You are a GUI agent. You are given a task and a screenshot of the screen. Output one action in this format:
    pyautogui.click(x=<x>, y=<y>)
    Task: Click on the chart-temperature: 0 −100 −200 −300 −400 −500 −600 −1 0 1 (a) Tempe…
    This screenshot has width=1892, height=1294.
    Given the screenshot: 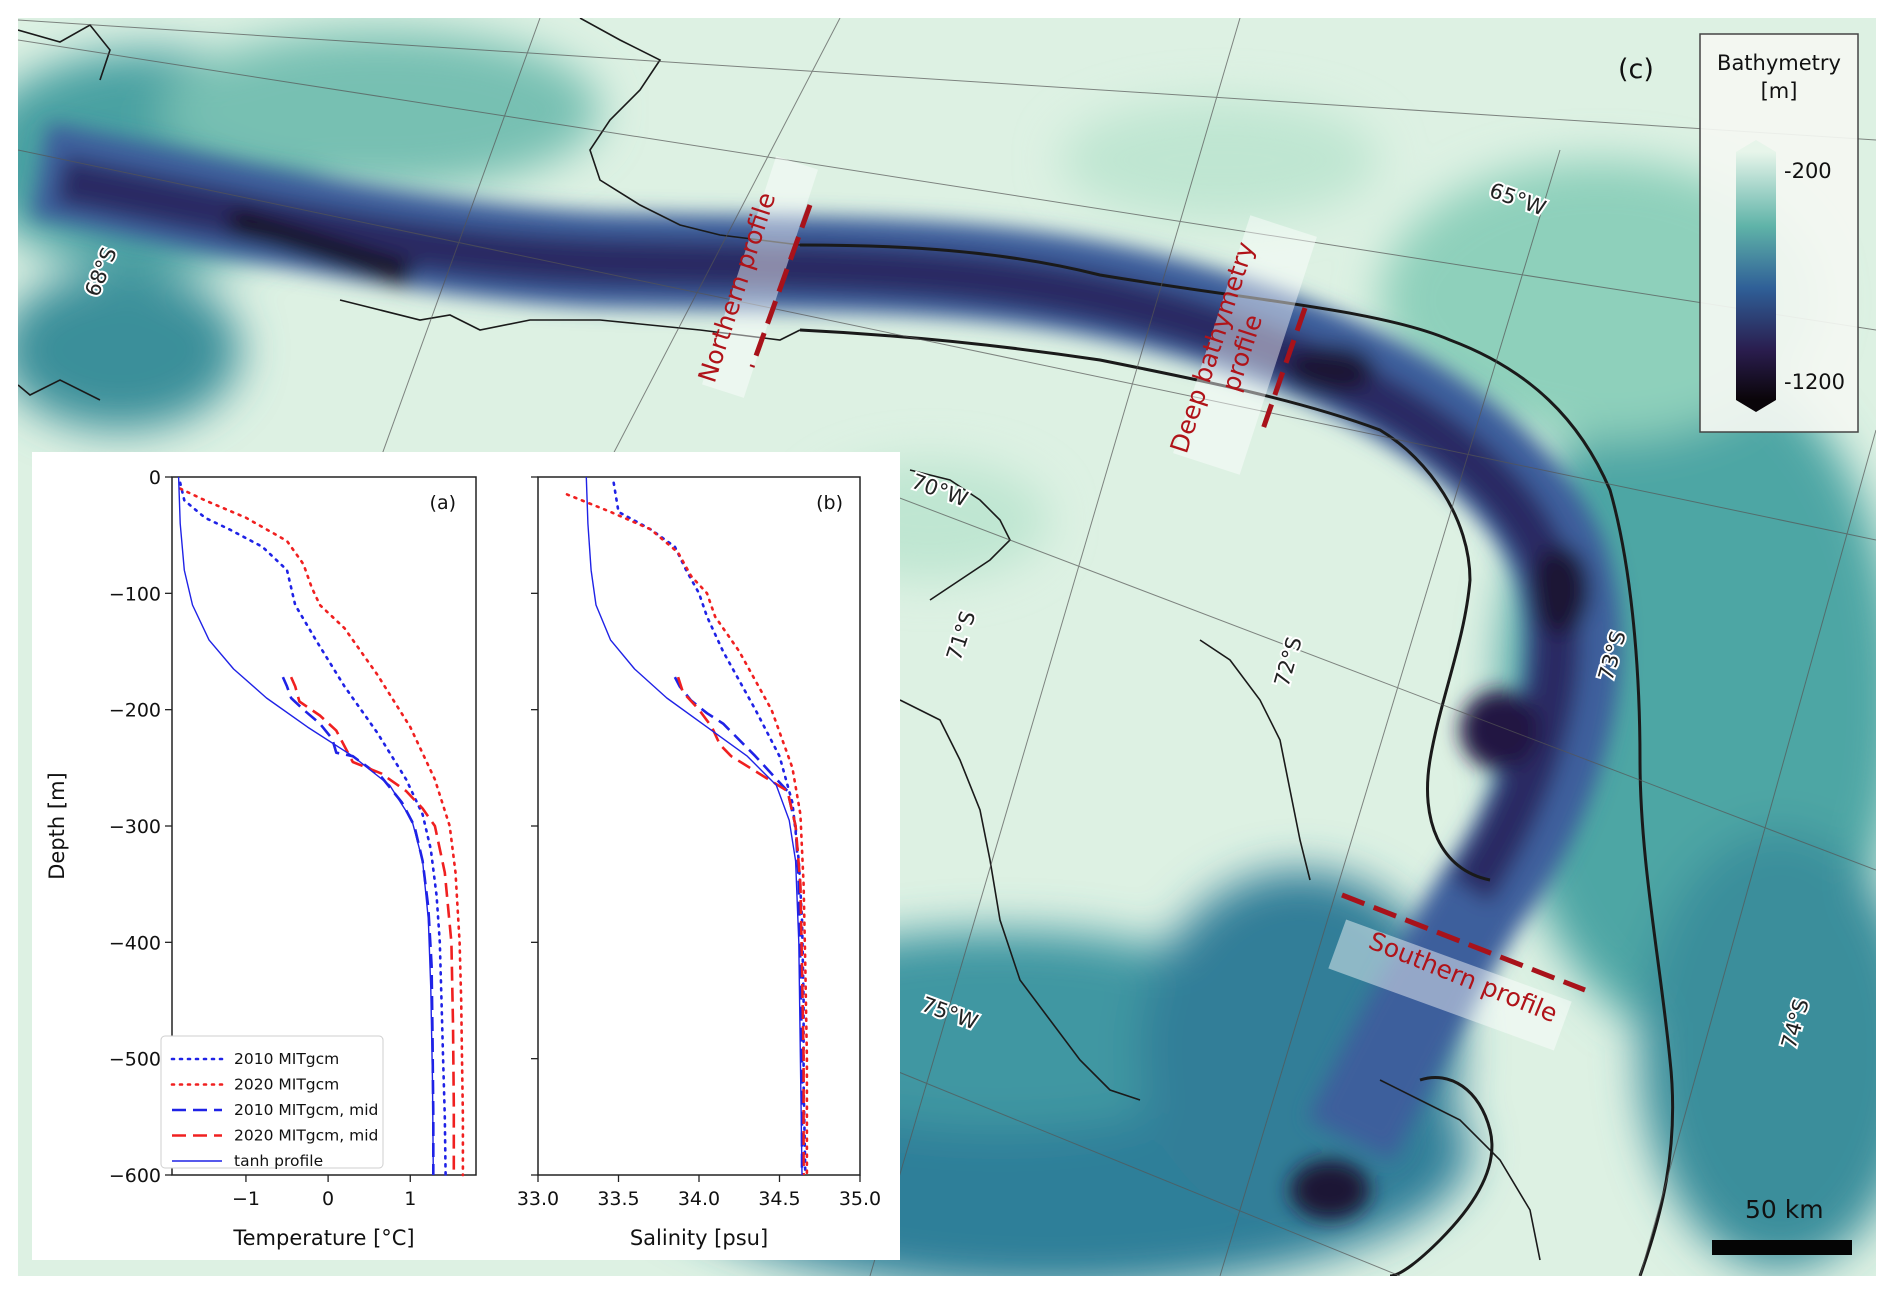 What is the action you would take?
    pyautogui.click(x=261, y=858)
    